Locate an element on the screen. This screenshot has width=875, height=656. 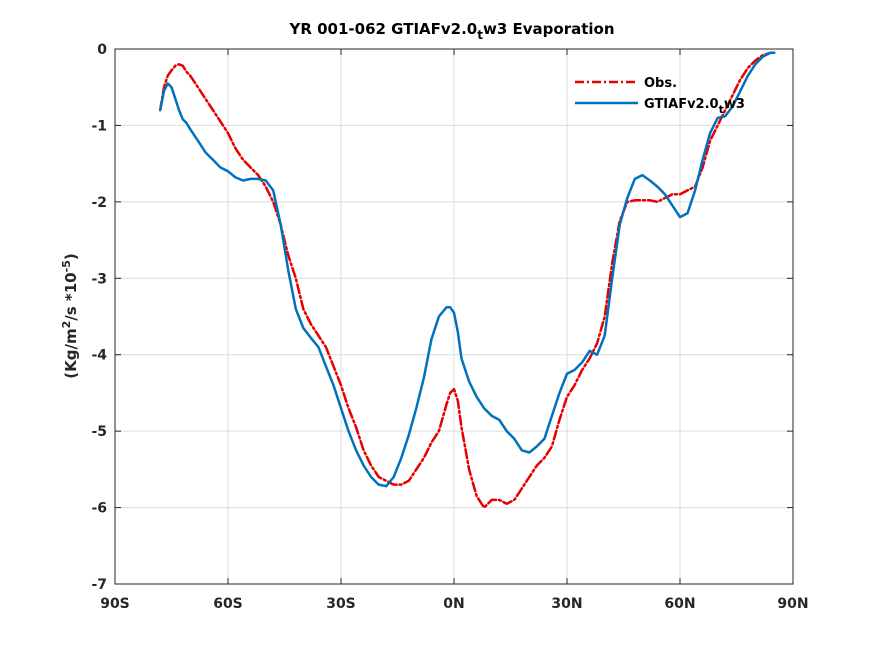
y-tick-label: -5 is located at coordinates (99, 432).